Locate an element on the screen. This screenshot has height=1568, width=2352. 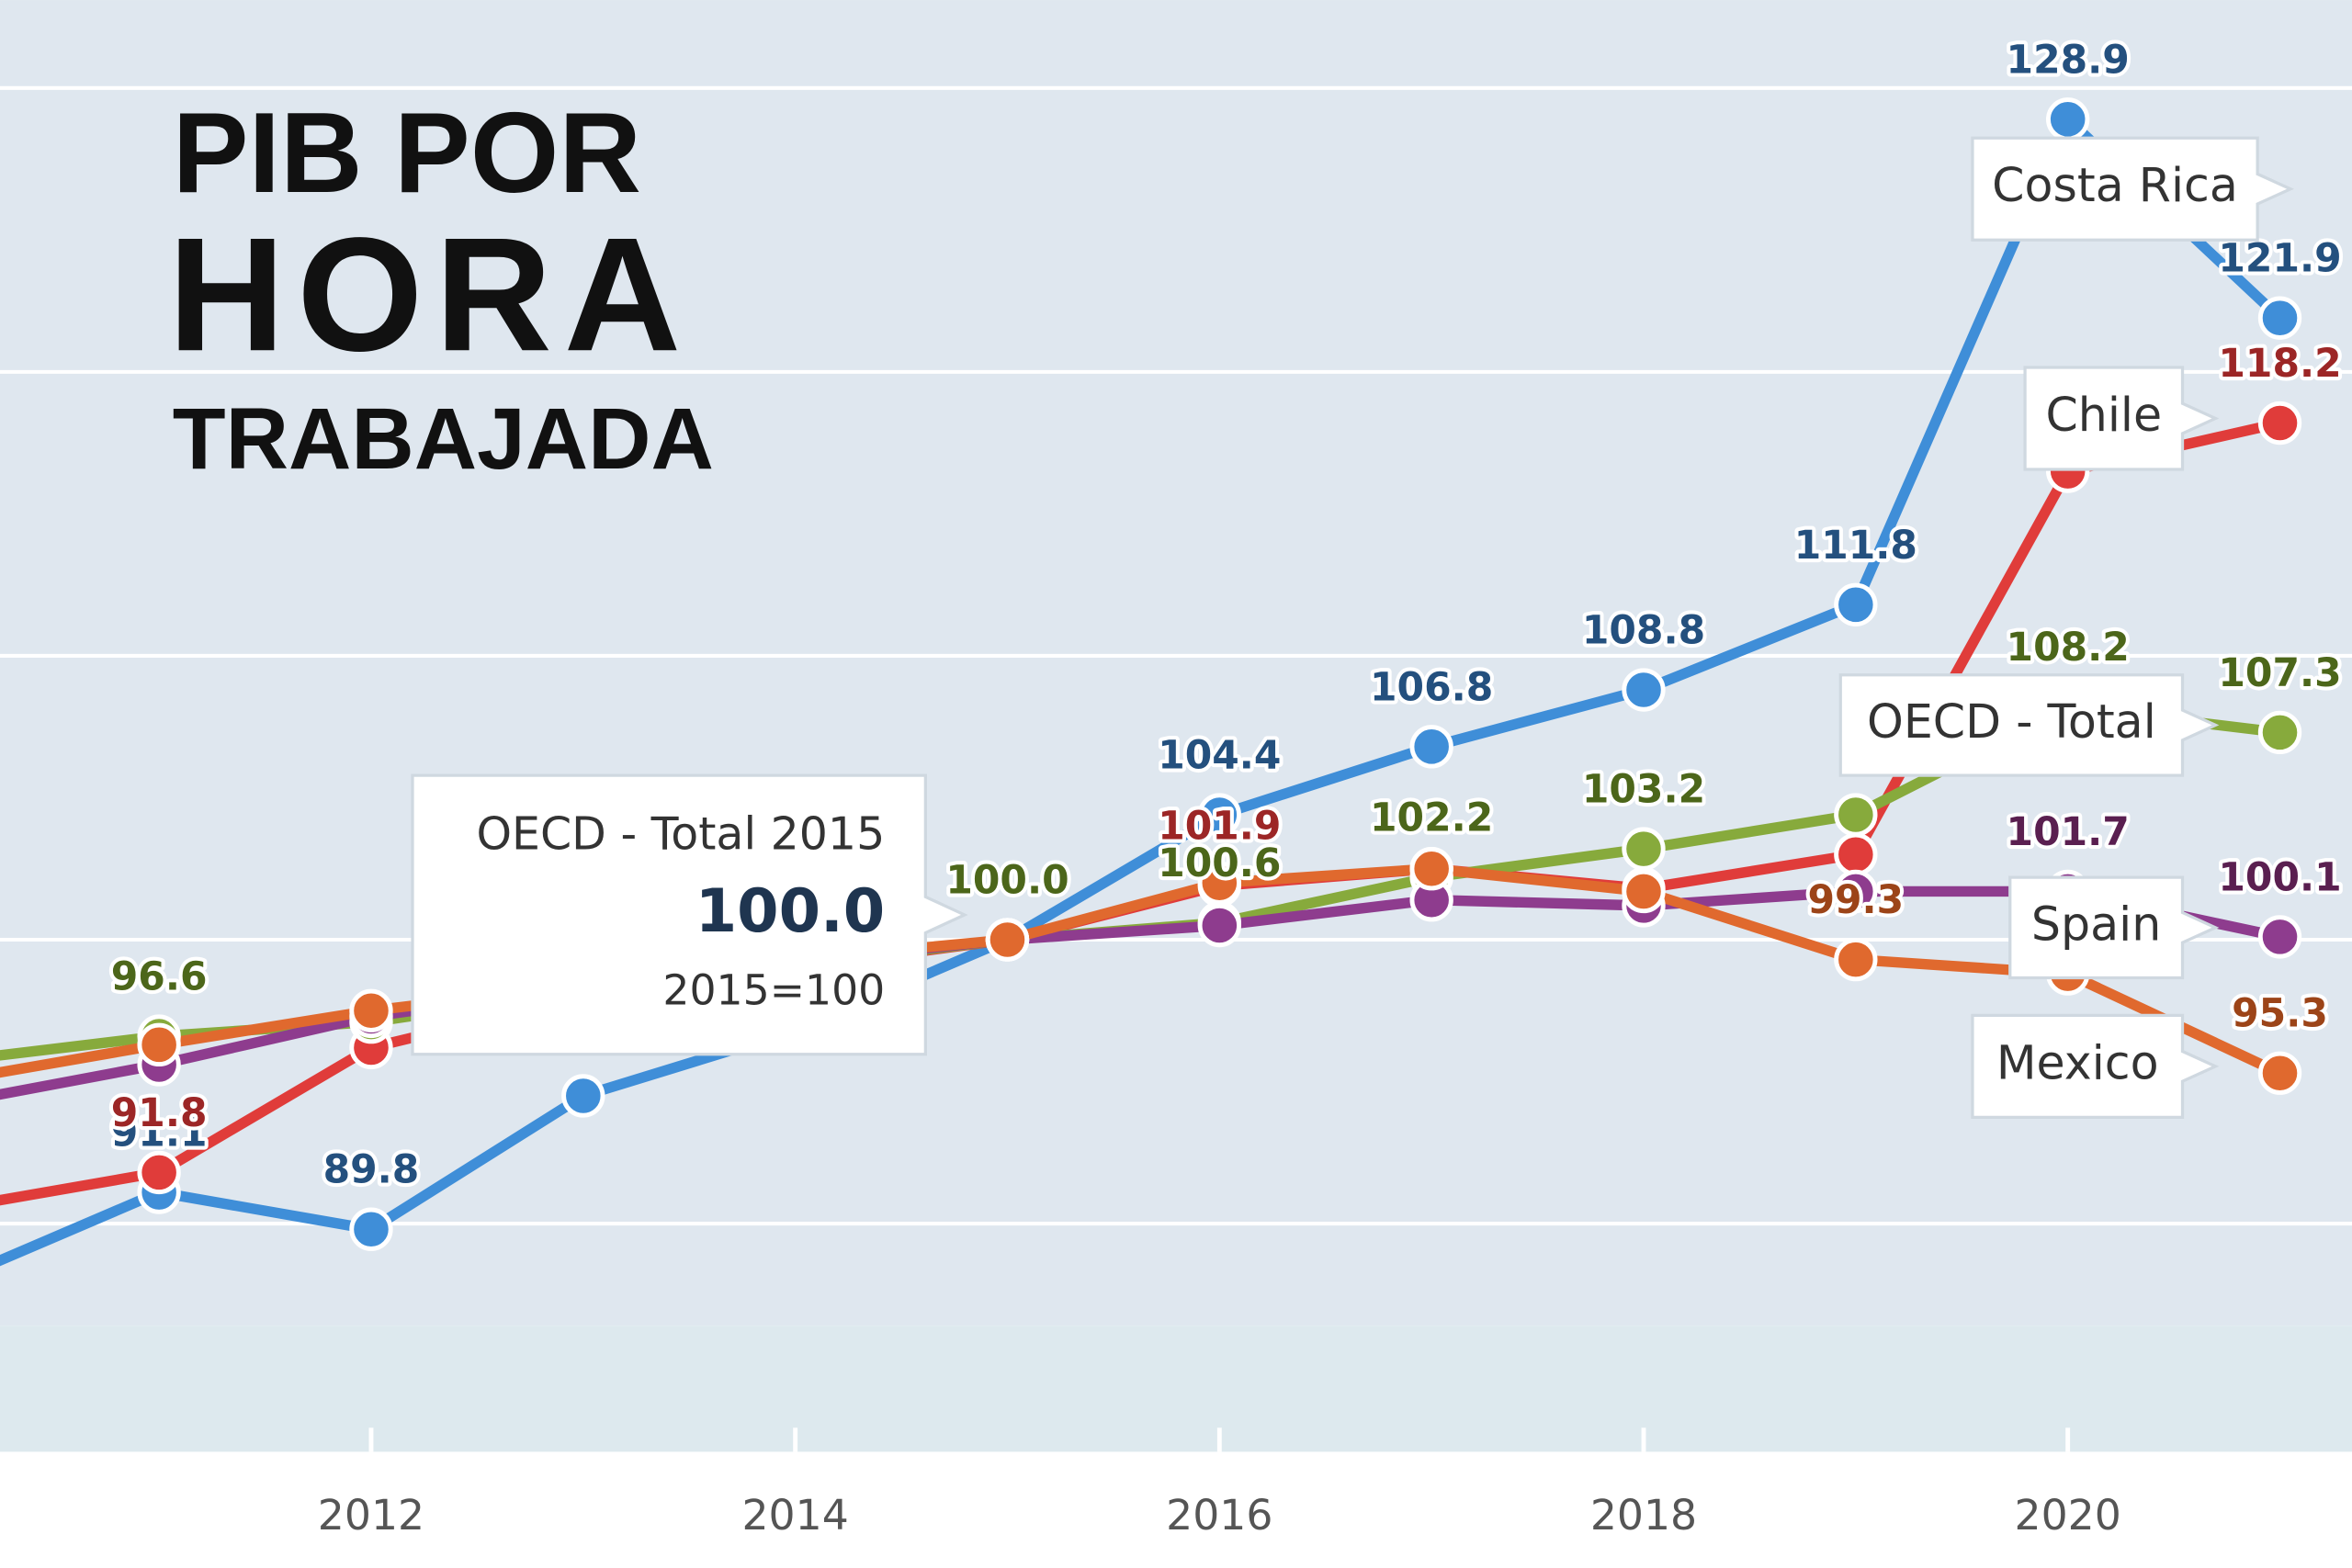
value-label: 121.9 is located at coordinates (2279, 259).